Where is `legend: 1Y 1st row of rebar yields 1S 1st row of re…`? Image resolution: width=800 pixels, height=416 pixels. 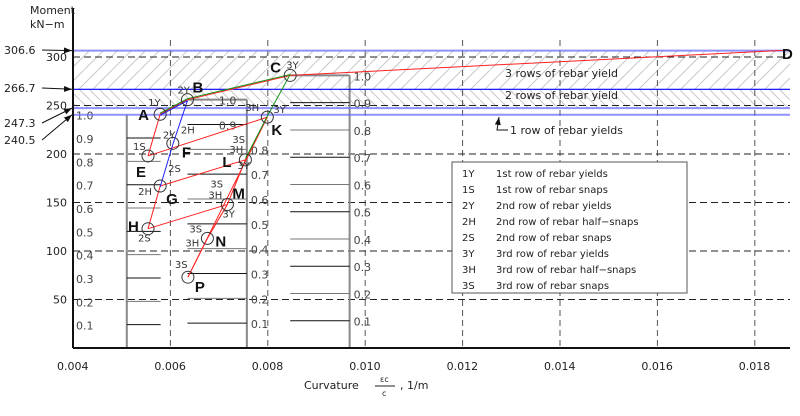
legend: 1Y 1st row of rebar yields 1S 1st row of re… is located at coordinates (569, 227).